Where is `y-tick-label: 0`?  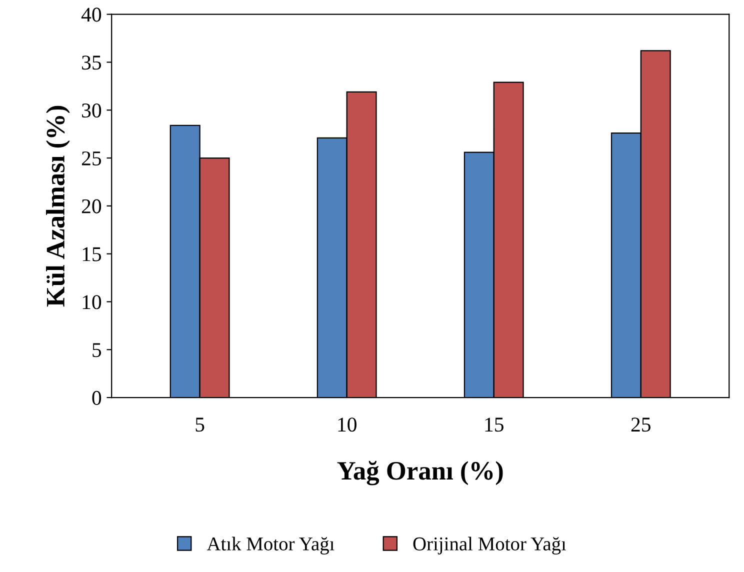 y-tick-label: 0 is located at coordinates (97, 397).